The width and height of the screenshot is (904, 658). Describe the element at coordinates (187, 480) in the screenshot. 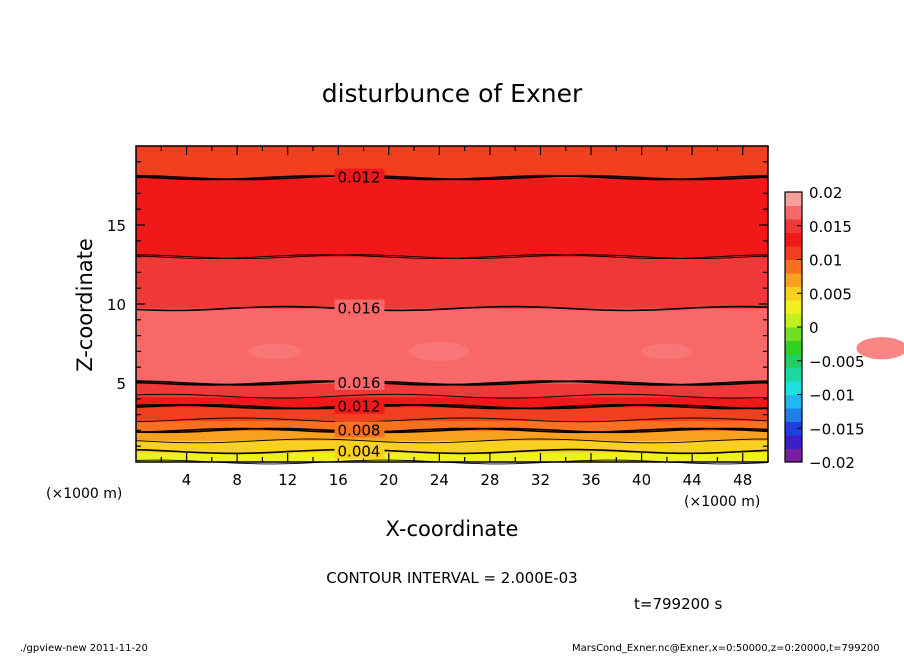

I see `x-tick-label: 4` at that location.